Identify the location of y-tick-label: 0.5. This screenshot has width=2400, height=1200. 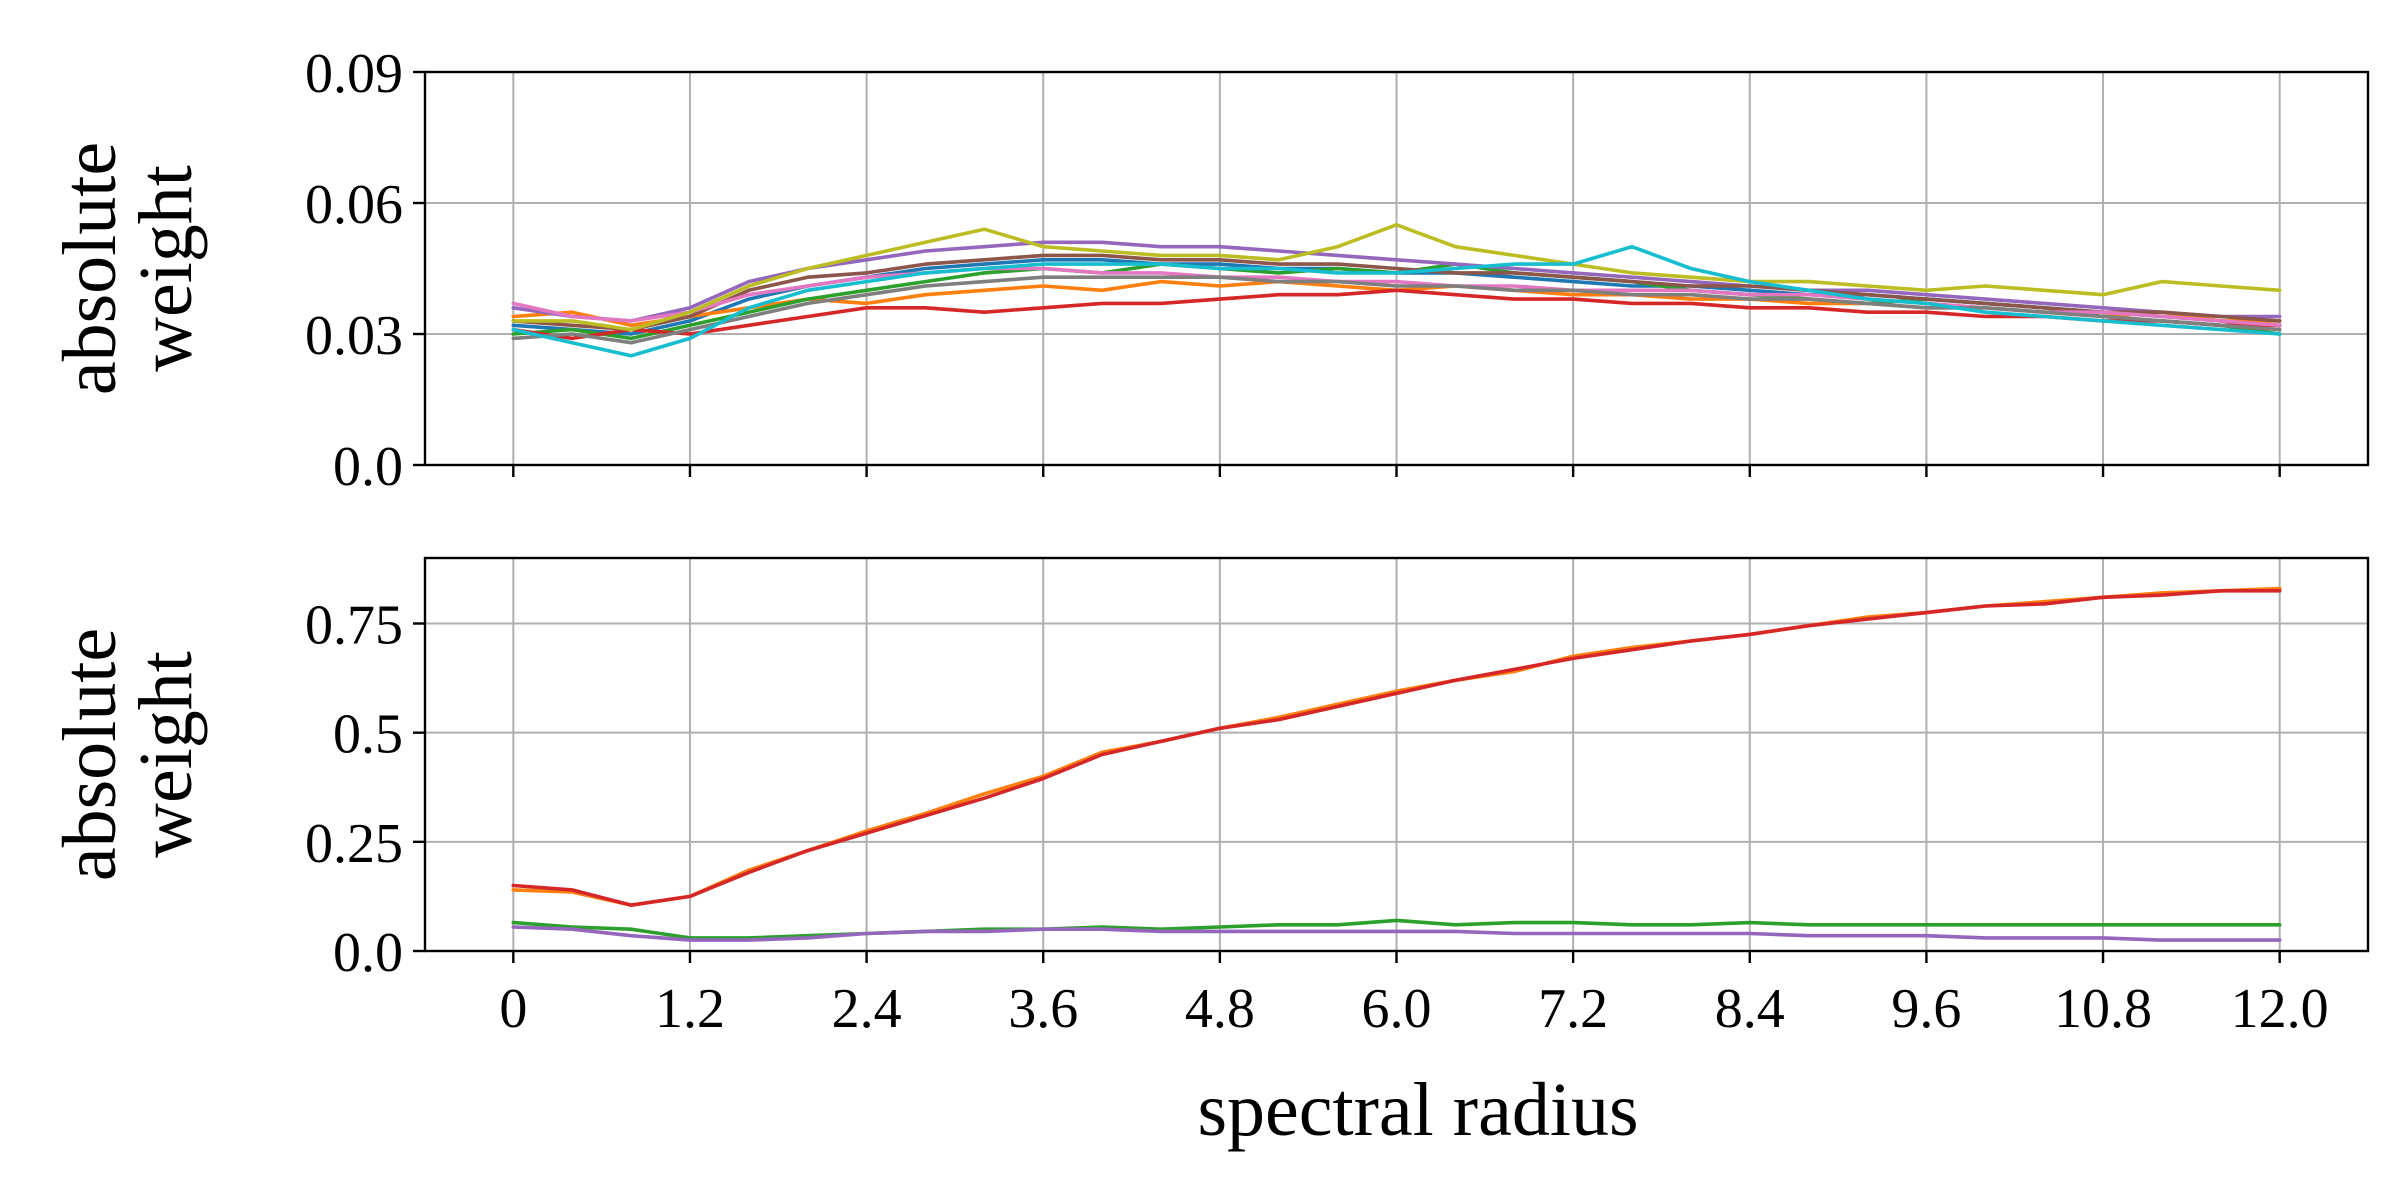
(368, 735).